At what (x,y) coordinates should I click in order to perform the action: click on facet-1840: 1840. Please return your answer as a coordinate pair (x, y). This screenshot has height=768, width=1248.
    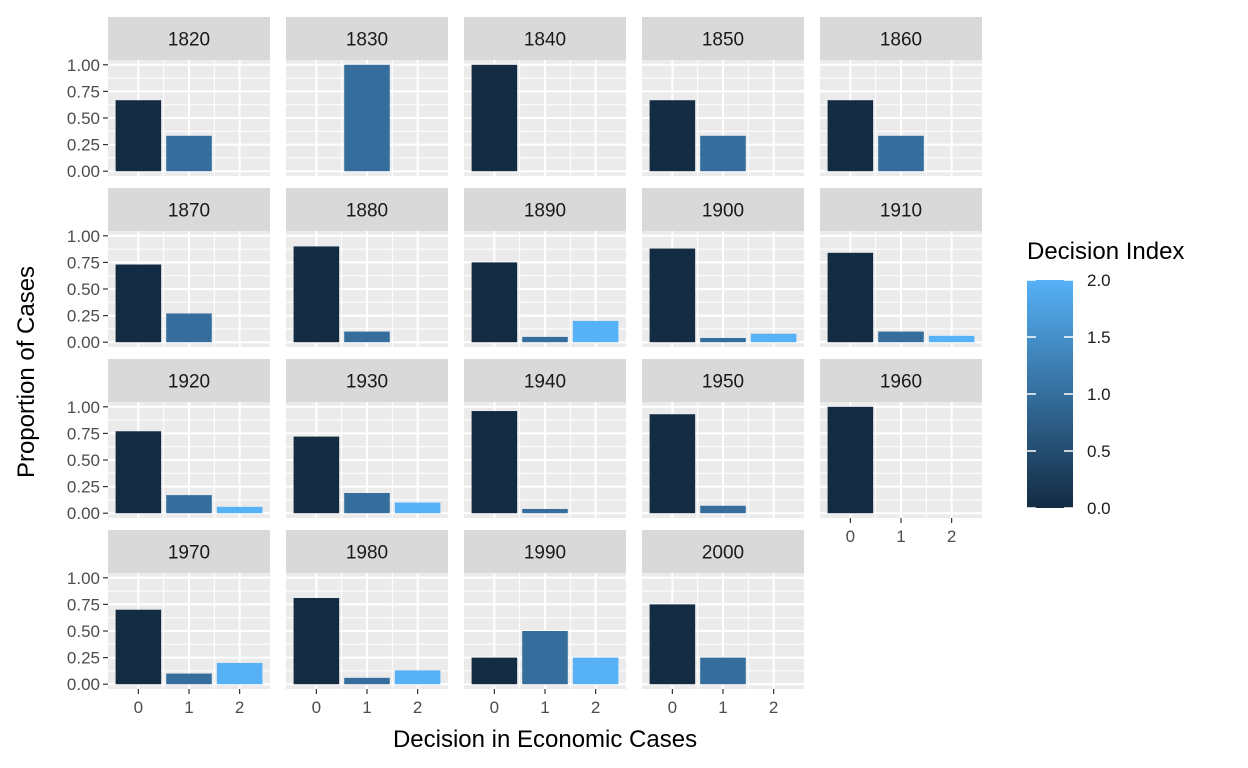
    Looking at the image, I should click on (545, 96).